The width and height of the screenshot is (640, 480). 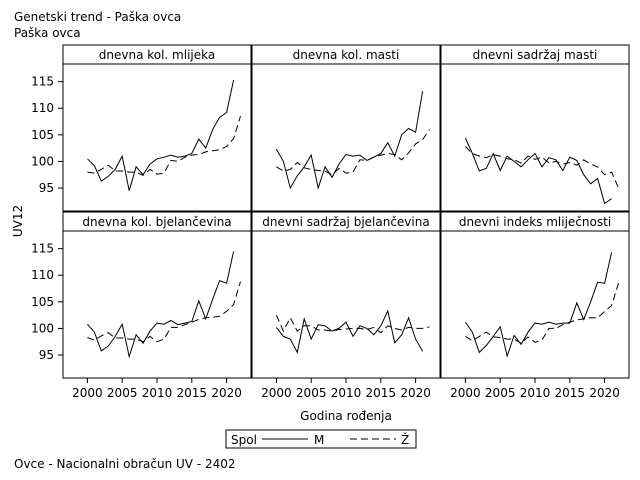 I want to click on legend-box, so click(x=321, y=439).